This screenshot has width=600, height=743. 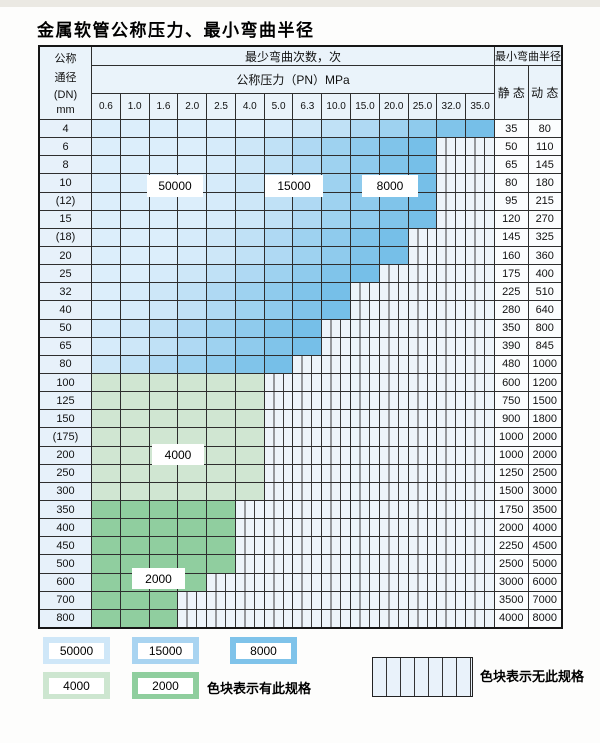 I want to click on table-row: 300 1500 3000, so click(x=300, y=491).